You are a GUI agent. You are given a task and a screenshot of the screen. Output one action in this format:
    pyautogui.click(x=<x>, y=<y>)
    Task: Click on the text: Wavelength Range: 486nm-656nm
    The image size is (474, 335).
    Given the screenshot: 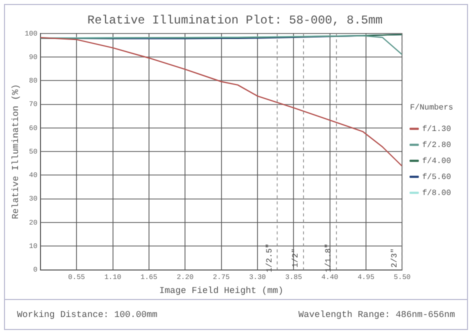 What is the action you would take?
    pyautogui.click(x=376, y=315)
    